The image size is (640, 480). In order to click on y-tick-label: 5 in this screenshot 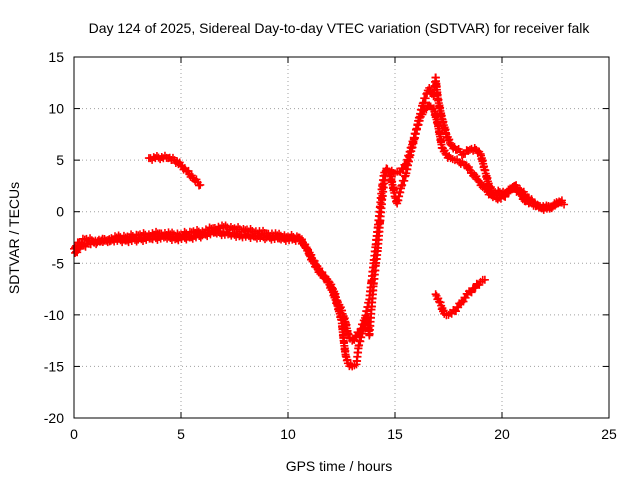, I will do `click(60, 160)`.